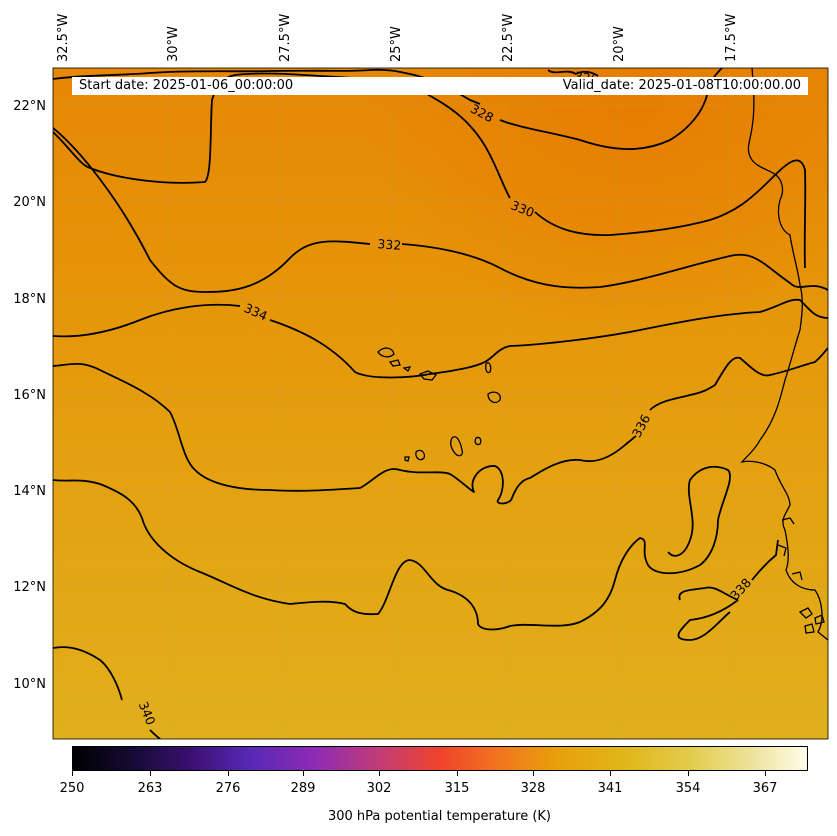 Image resolution: width=837 pixels, height=836 pixels. What do you see at coordinates (688, 788) in the screenshot?
I see `colorbar-tick-label: 354` at bounding box center [688, 788].